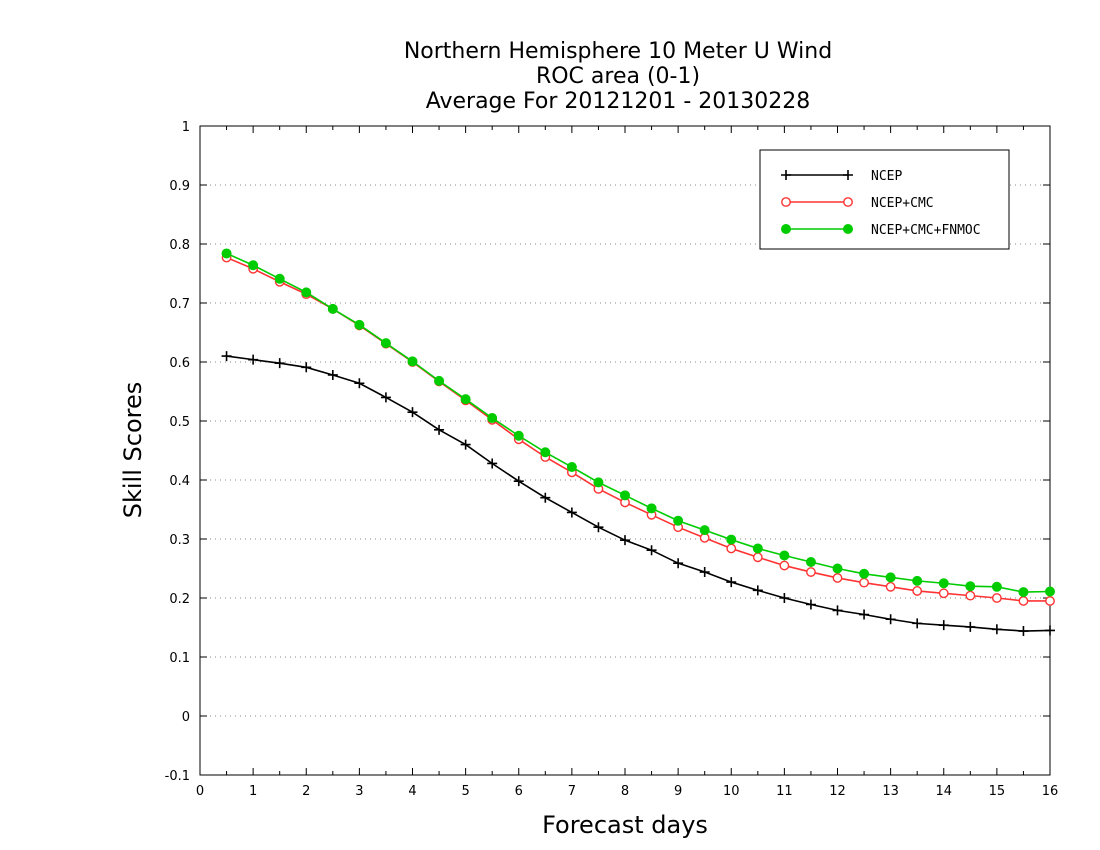  What do you see at coordinates (625, 825) in the screenshot?
I see `x-axis-title: Forecast days` at bounding box center [625, 825].